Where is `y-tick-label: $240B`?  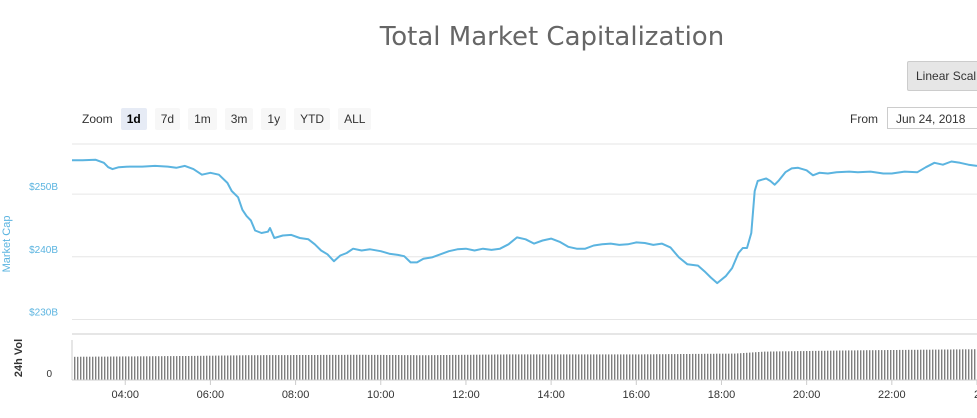
y-tick-label: $240B is located at coordinates (43, 250).